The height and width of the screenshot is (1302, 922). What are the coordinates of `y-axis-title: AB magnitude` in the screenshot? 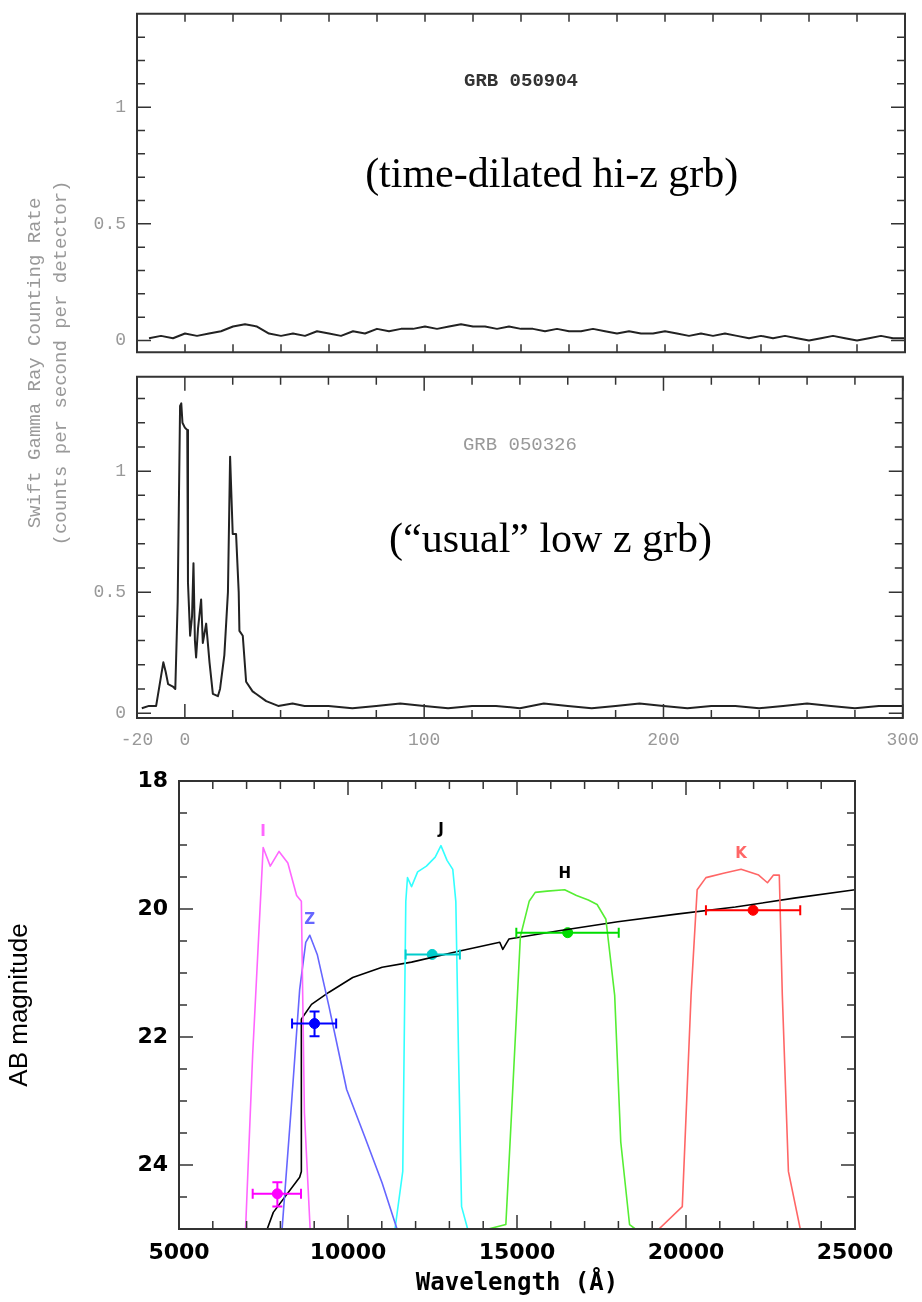 It's located at (17, 1005).